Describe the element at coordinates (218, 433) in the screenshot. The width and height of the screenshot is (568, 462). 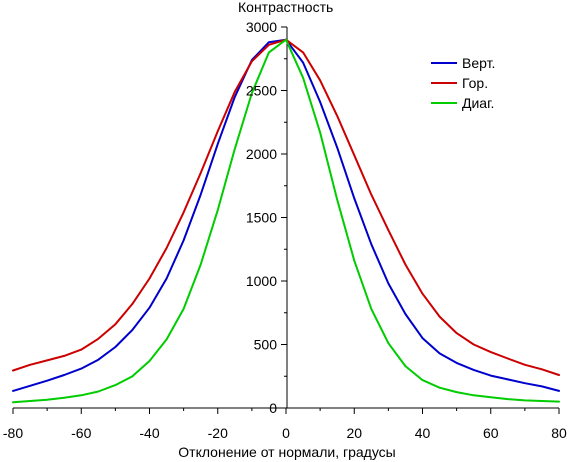
I see `x-tick-label: -20` at that location.